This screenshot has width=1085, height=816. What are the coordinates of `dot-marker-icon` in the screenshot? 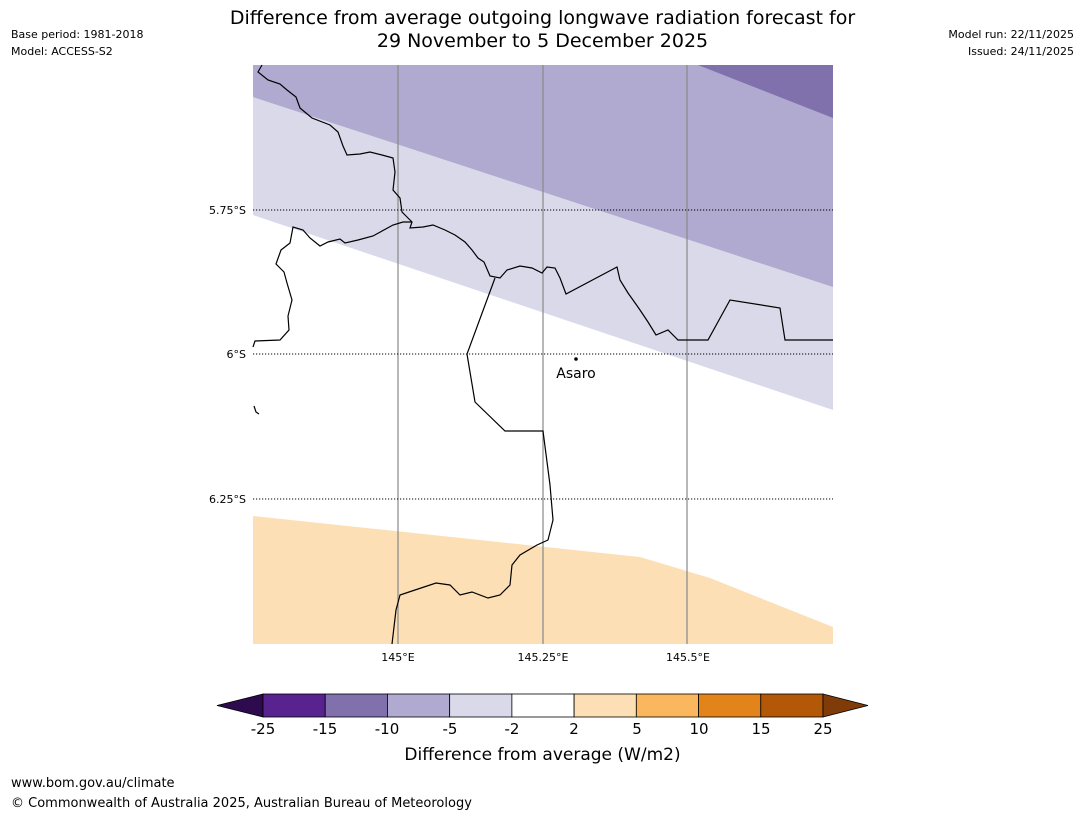 It's located at (576, 359).